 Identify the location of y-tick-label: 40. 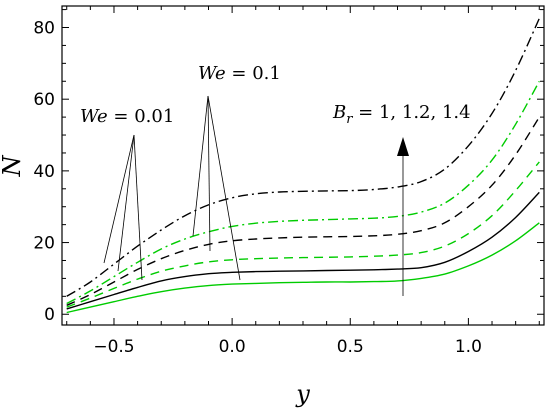
(44, 172).